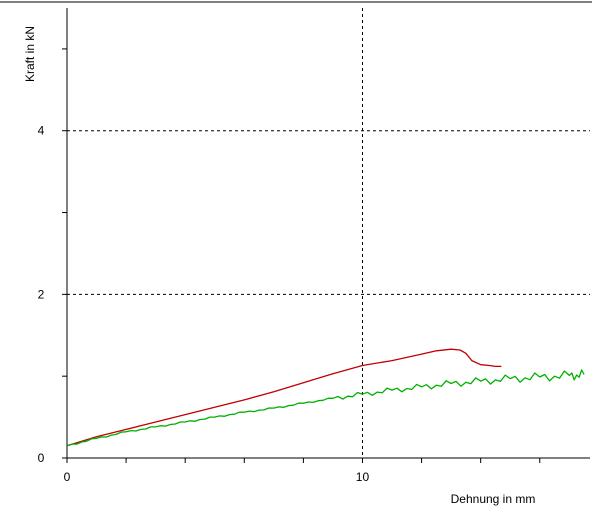 The height and width of the screenshot is (517, 592). Describe the element at coordinates (30, 54) in the screenshot. I see `y-axis-title: Kraft in kN` at that location.